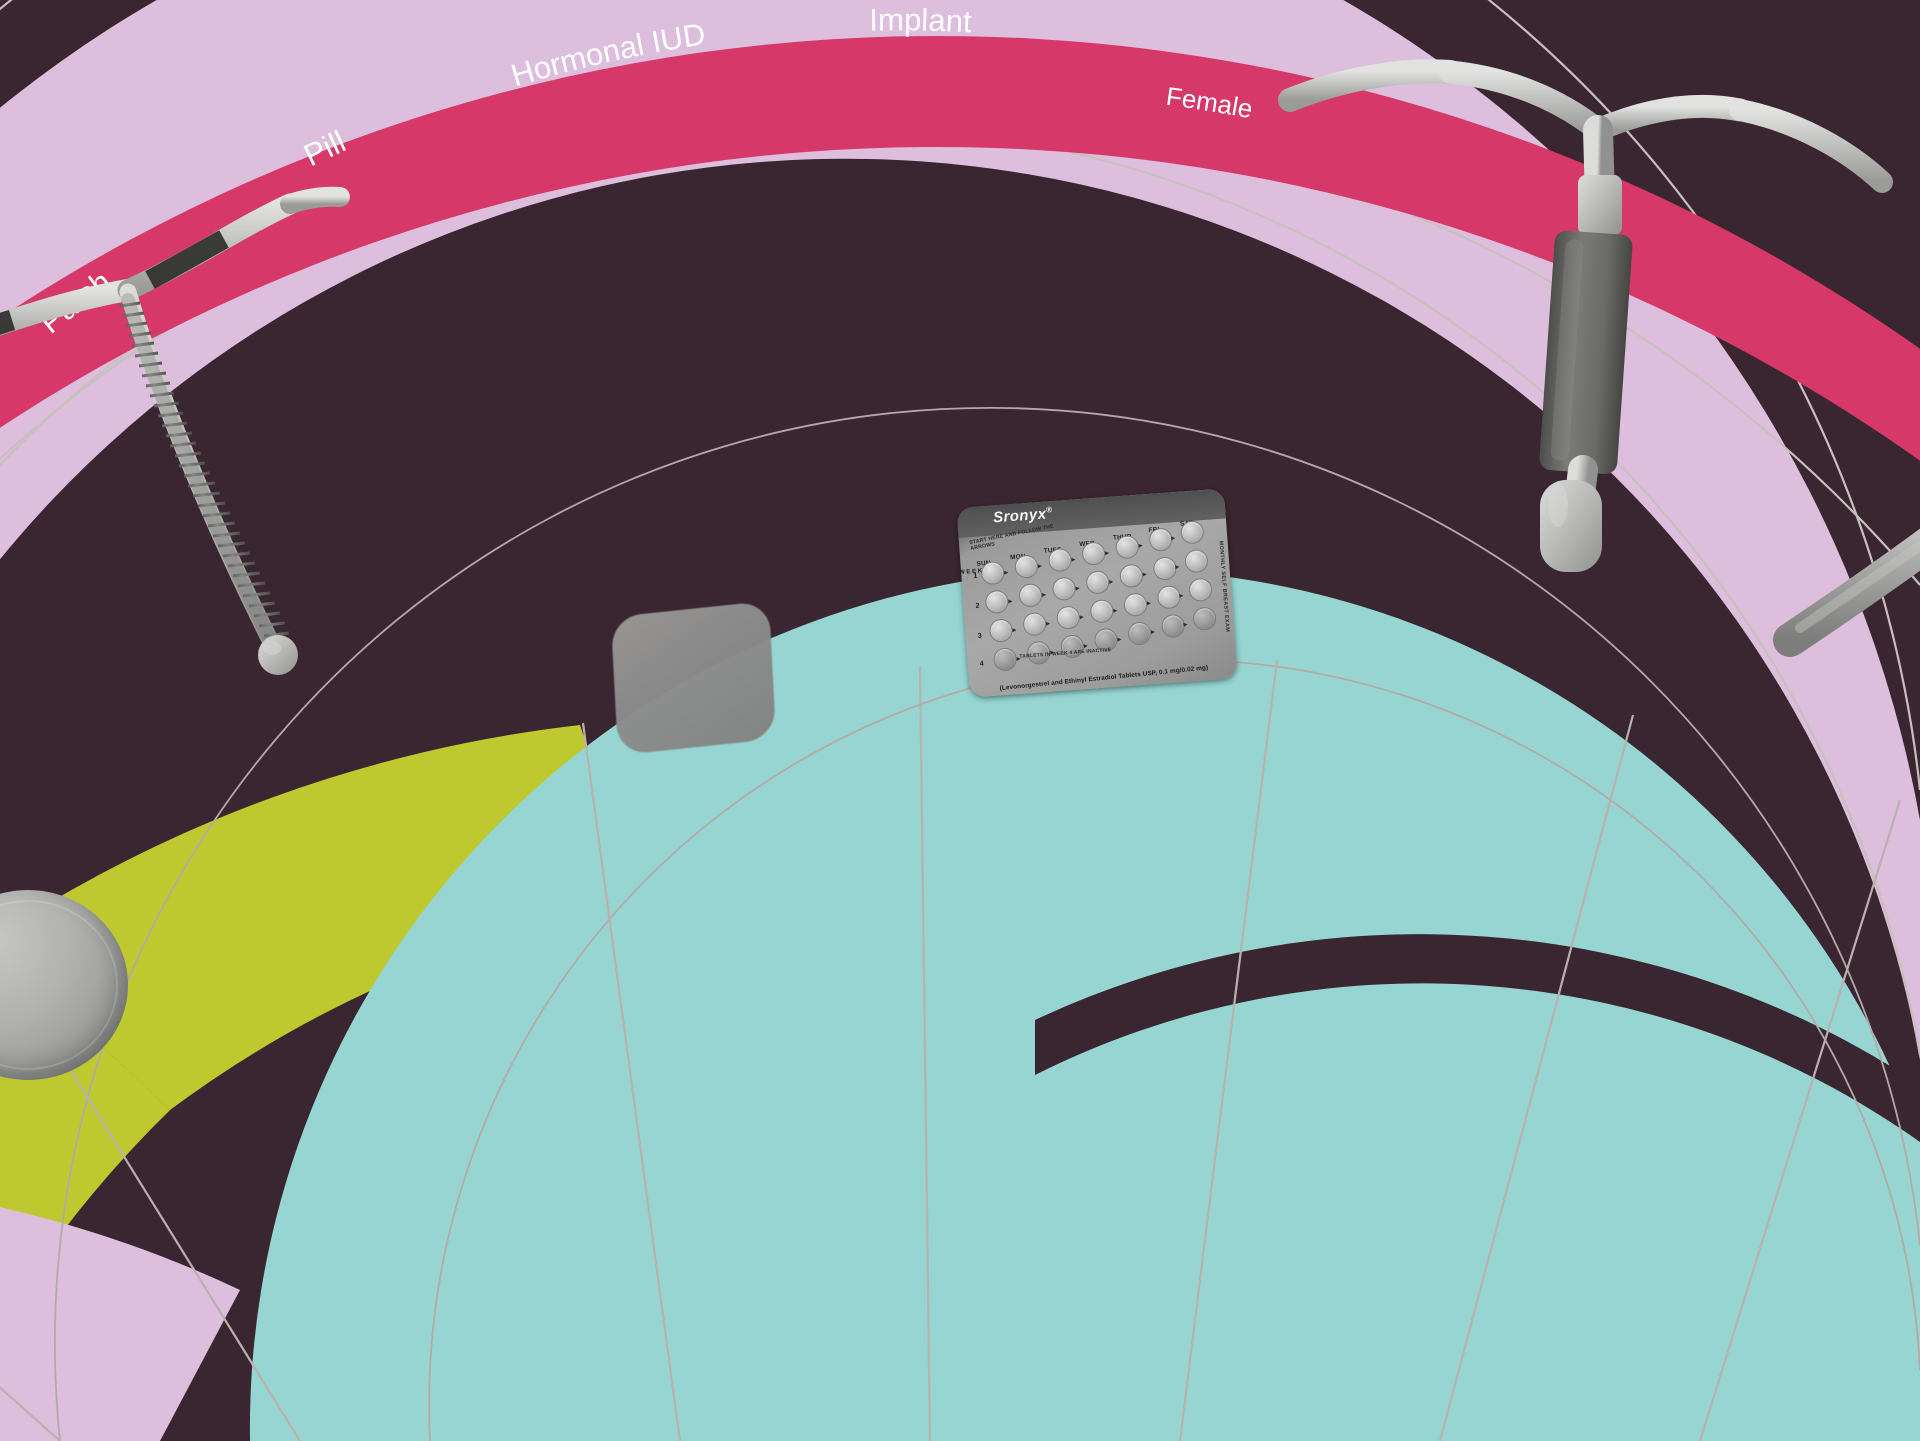  I want to click on pill-w2-tues, so click(1064, 589).